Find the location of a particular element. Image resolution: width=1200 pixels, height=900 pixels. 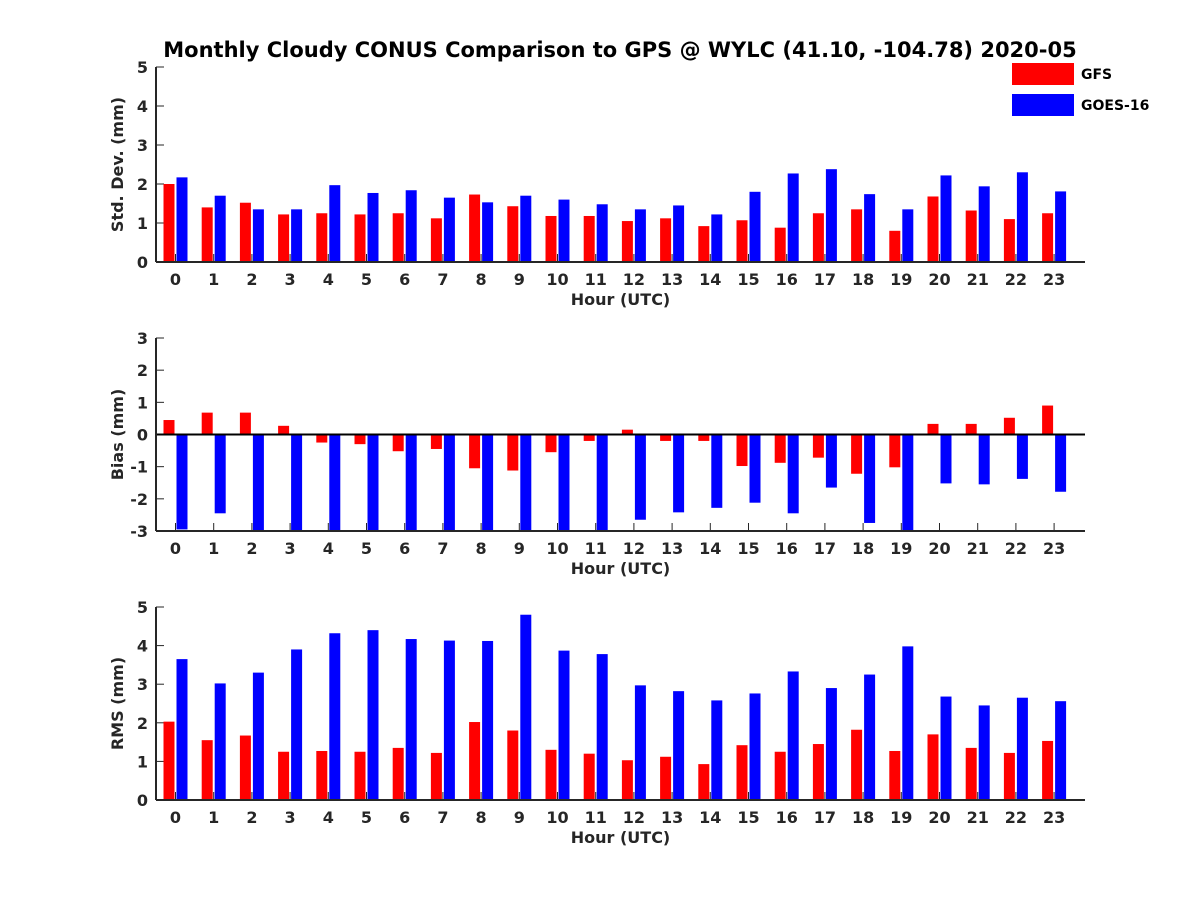

x-tick-label: 4 is located at coordinates (328, 279).